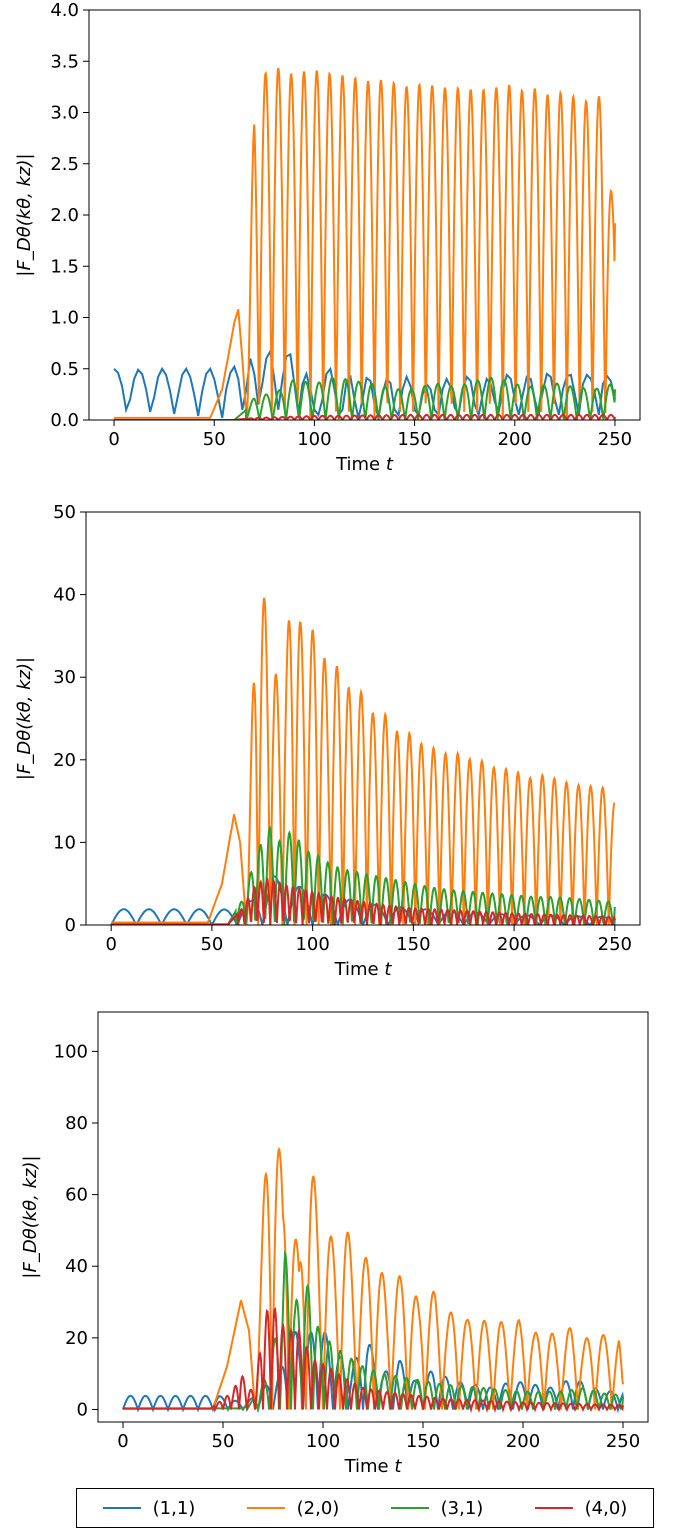  Describe the element at coordinates (64, 677) in the screenshot. I see `y-tick-label: 30` at that location.